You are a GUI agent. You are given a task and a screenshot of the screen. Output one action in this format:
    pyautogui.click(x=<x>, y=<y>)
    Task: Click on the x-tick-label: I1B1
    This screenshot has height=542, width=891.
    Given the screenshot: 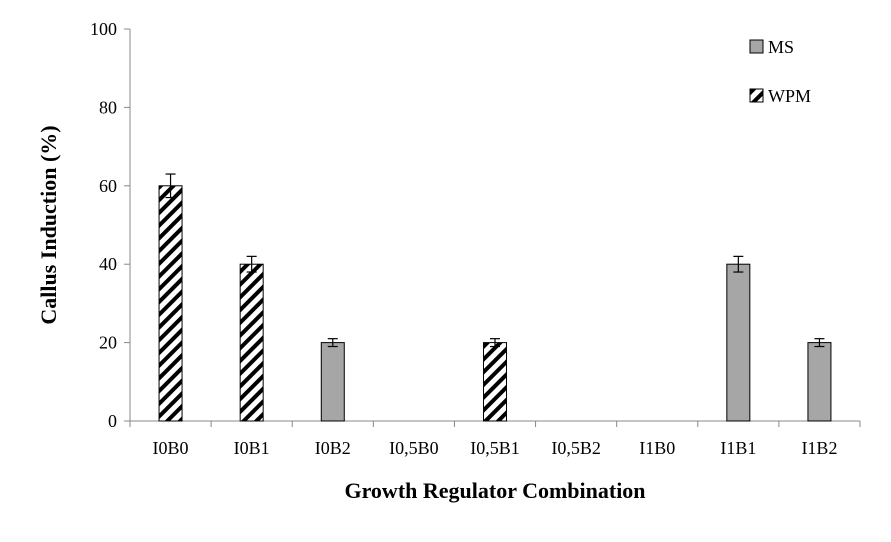 What is the action you would take?
    pyautogui.click(x=738, y=448)
    